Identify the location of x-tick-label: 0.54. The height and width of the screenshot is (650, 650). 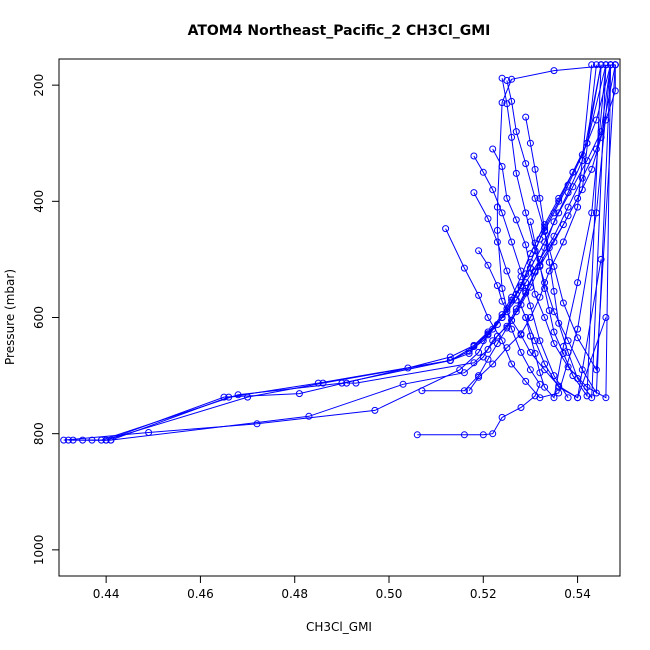
(577, 594).